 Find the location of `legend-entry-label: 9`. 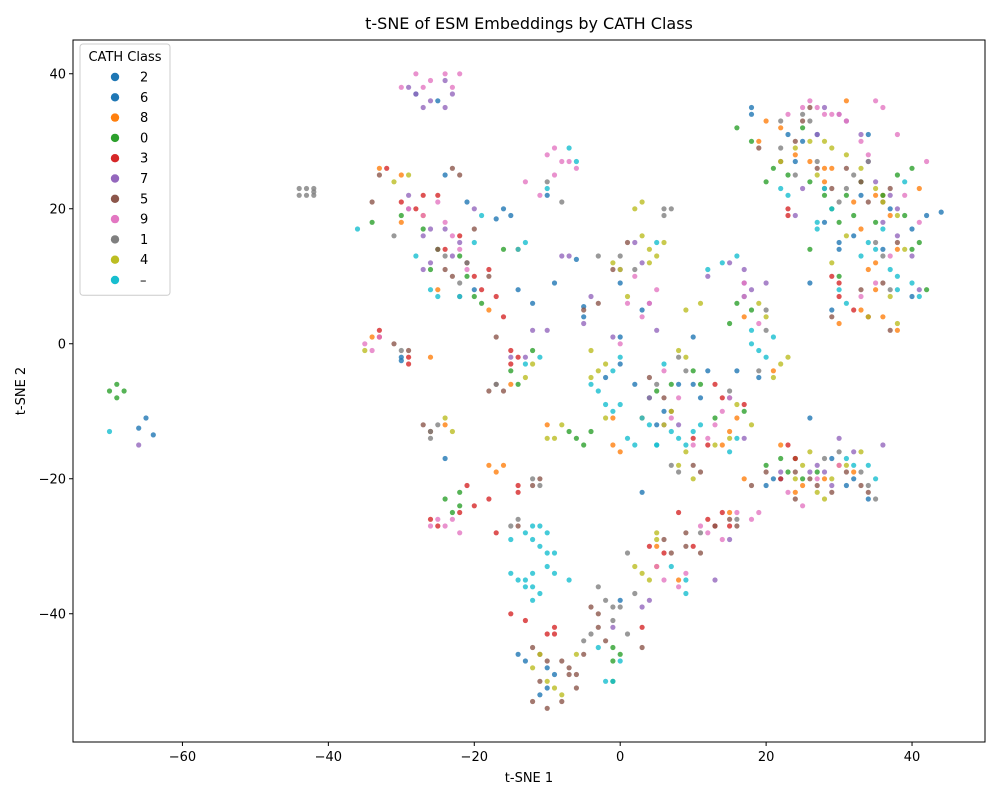

legend-entry-label: 9 is located at coordinates (144, 220).